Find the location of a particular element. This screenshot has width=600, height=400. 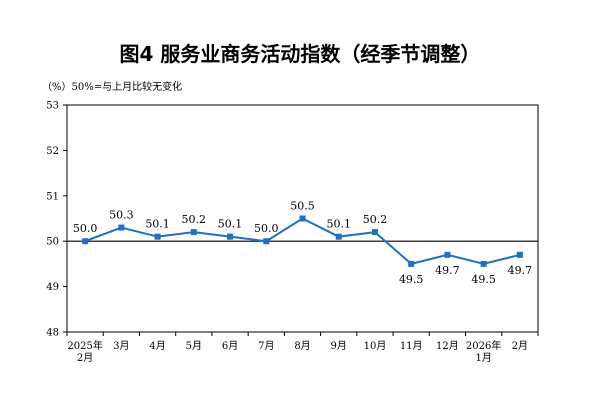

x-tick-label: 2026年 1月 is located at coordinates (483, 351).